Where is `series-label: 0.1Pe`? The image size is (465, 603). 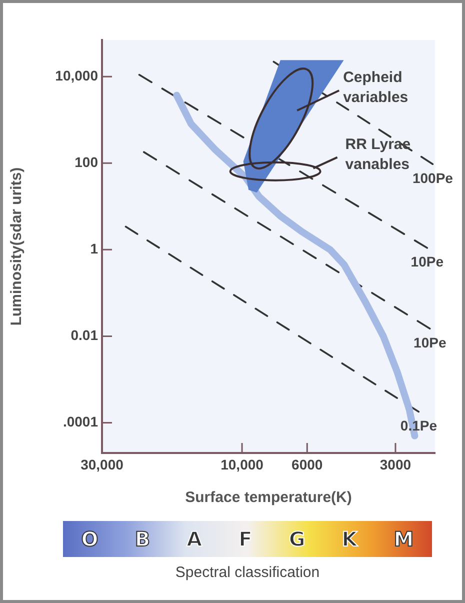 series-label: 0.1Pe is located at coordinates (419, 426).